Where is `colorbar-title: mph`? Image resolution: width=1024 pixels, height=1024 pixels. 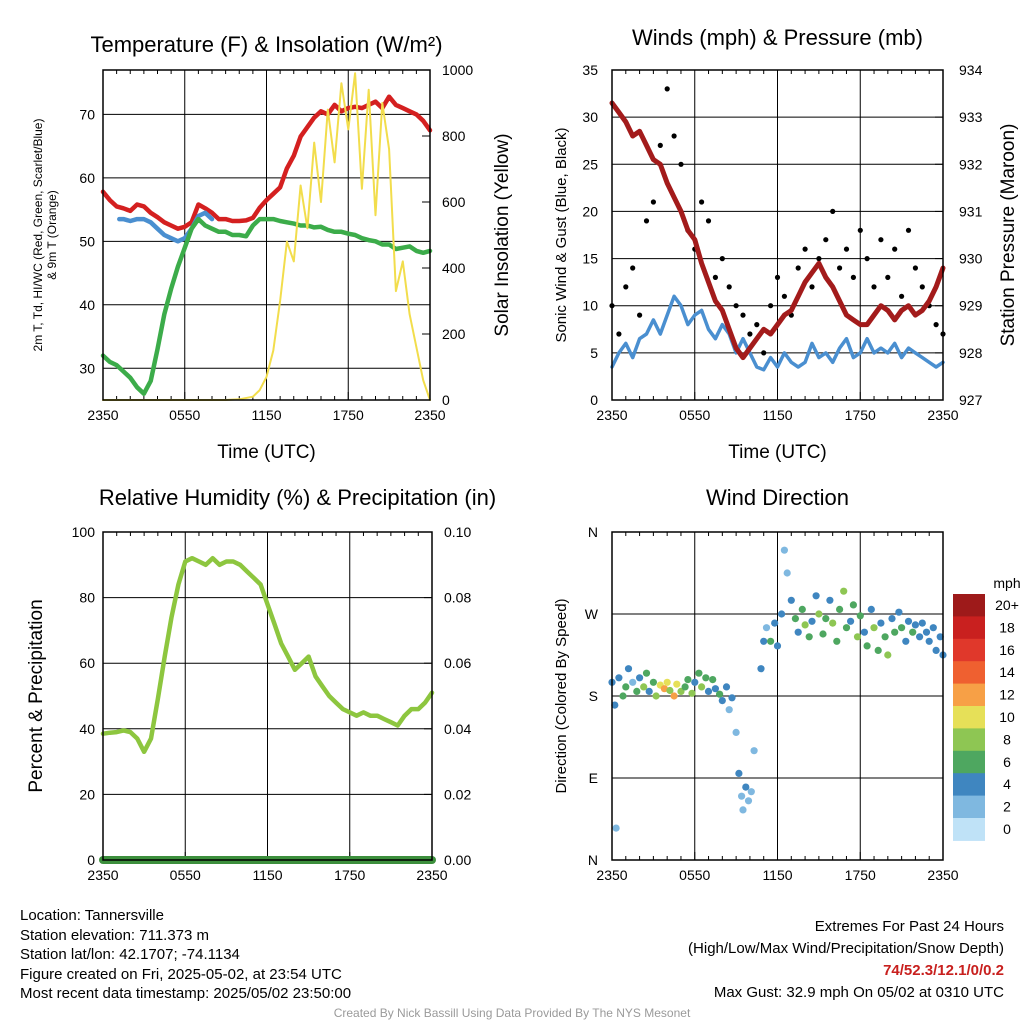
colorbar-title: mph is located at coordinates (1006, 583).